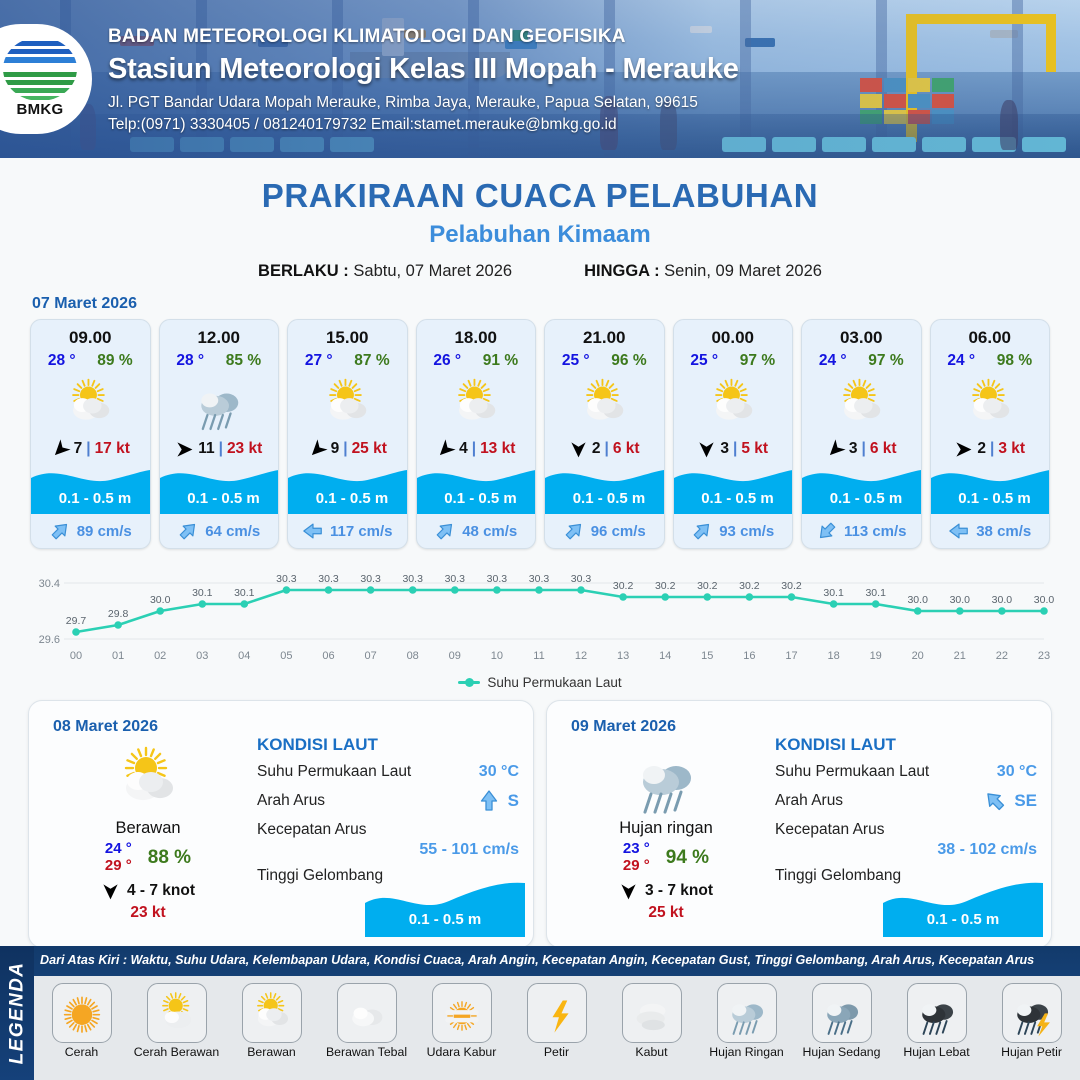 This screenshot has width=1080, height=1080. Describe the element at coordinates (388, 772) in the screenshot. I see `sst-row: Suhu Permukaan Laut 30 °C` at that location.